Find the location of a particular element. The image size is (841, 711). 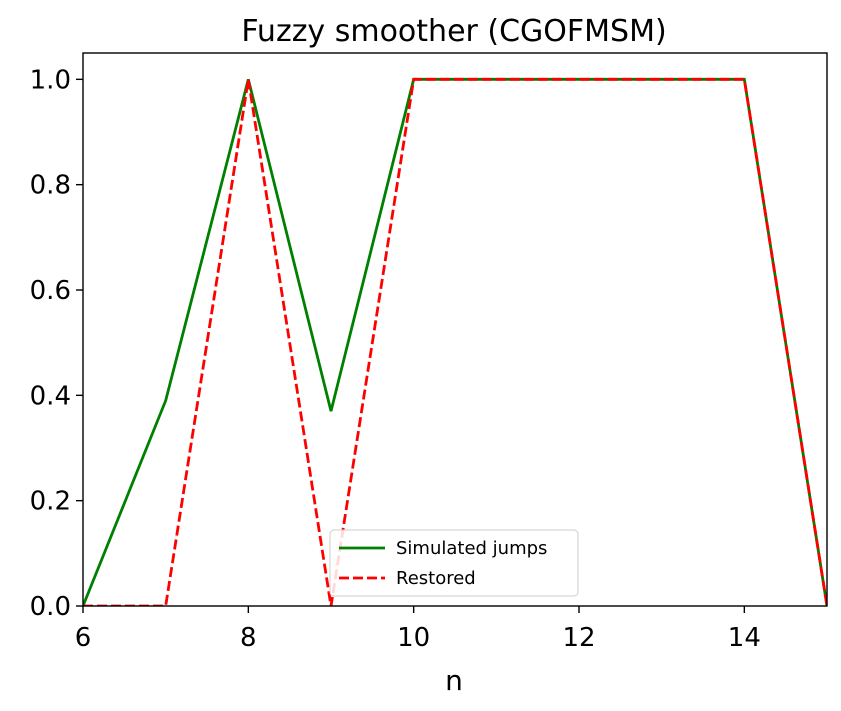

y-tick-label: 0.4 is located at coordinates (50, 396).